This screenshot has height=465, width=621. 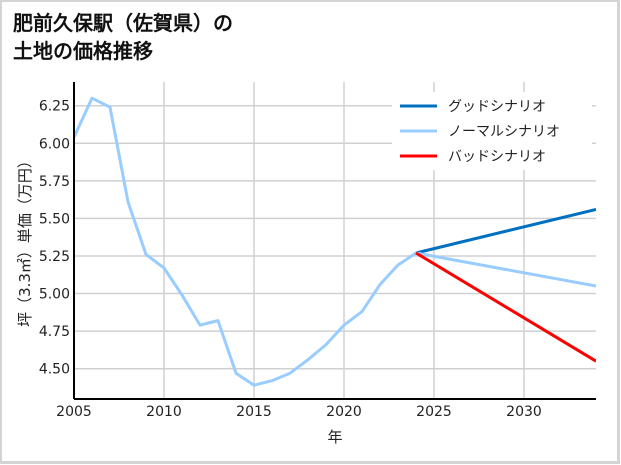 I want to click on y-tick-label: 4.75, so click(x=54, y=332).